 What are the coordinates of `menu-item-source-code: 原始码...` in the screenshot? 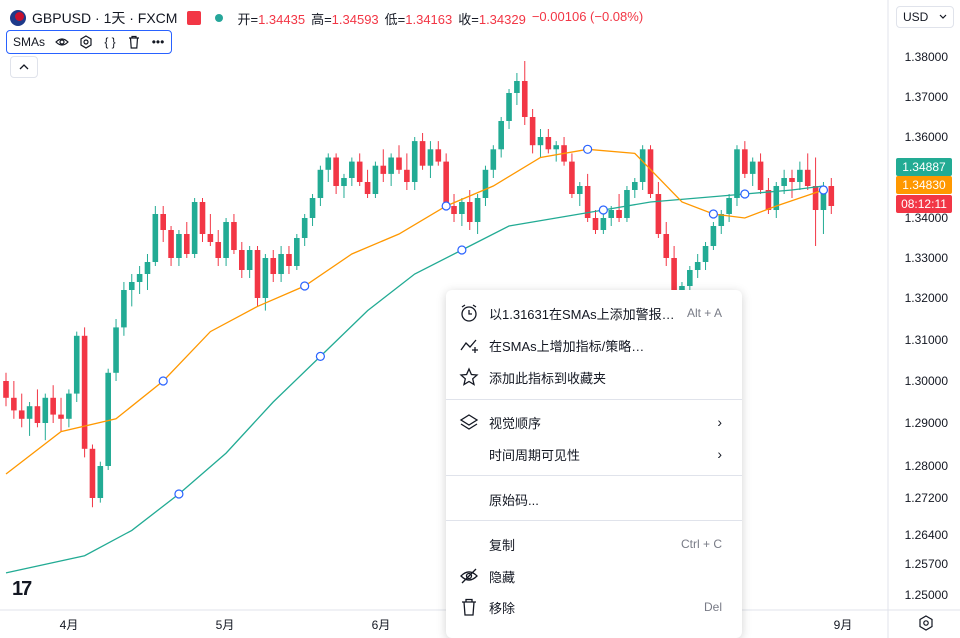 It's located at (594, 499).